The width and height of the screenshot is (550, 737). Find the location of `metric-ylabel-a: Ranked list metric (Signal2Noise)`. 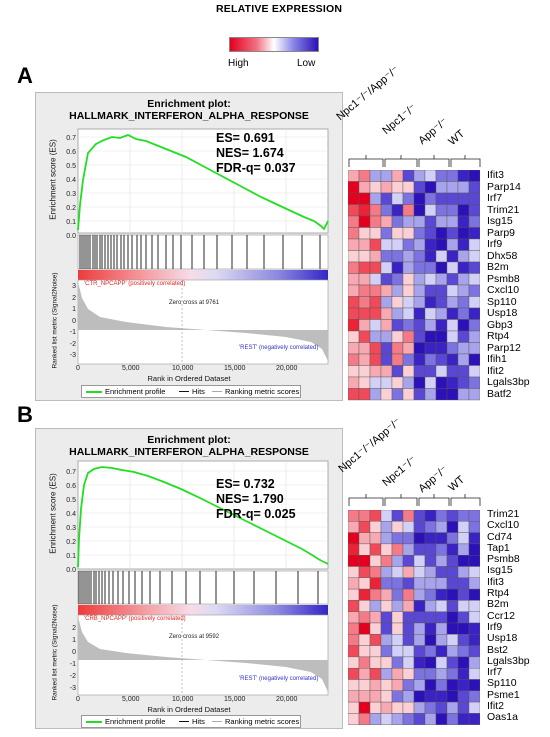

metric-ylabel-a: Ranked list metric (Signal2Noise) is located at coordinates (55, 320).